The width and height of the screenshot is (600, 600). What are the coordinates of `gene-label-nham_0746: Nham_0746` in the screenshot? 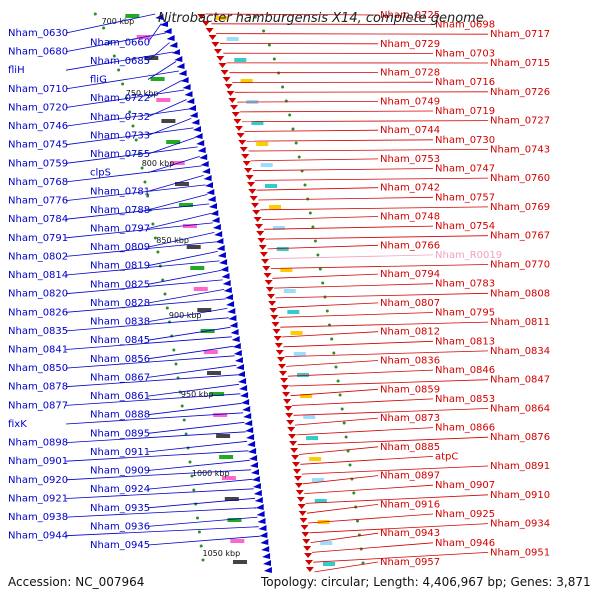 It's located at (38, 126).